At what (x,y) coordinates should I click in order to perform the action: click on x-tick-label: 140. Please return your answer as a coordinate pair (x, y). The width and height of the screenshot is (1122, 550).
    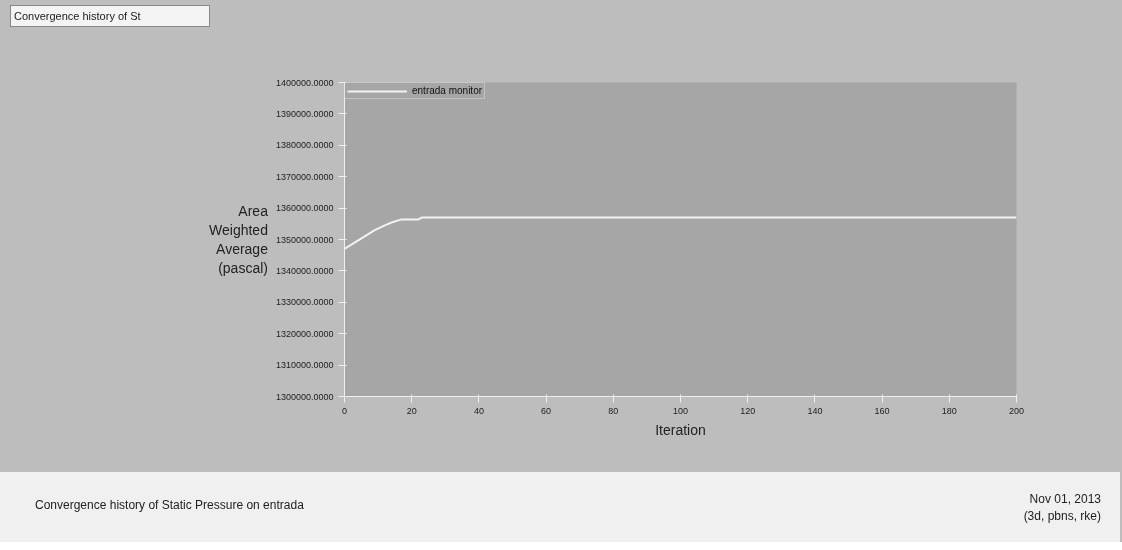
    Looking at the image, I should click on (815, 410).